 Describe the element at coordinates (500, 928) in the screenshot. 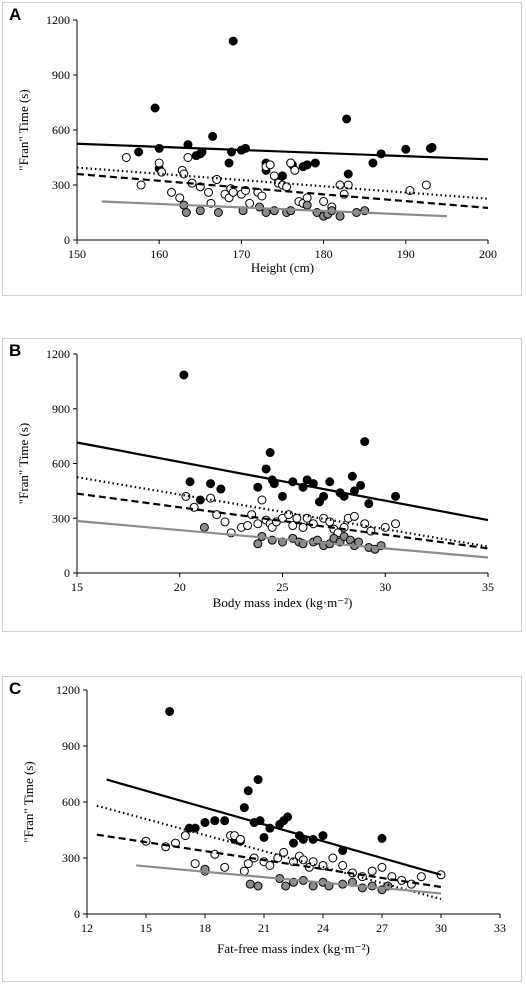

I see `x-tick-label: 33` at that location.